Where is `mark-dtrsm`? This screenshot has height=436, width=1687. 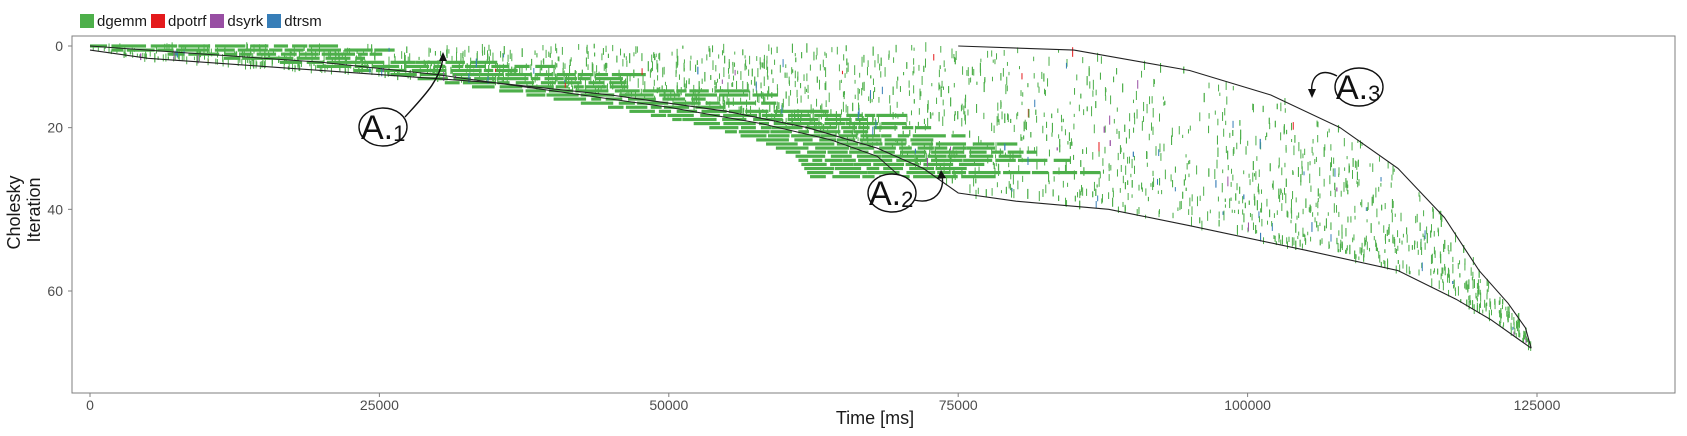
mark-dtrsm is located at coordinates (565, 81).